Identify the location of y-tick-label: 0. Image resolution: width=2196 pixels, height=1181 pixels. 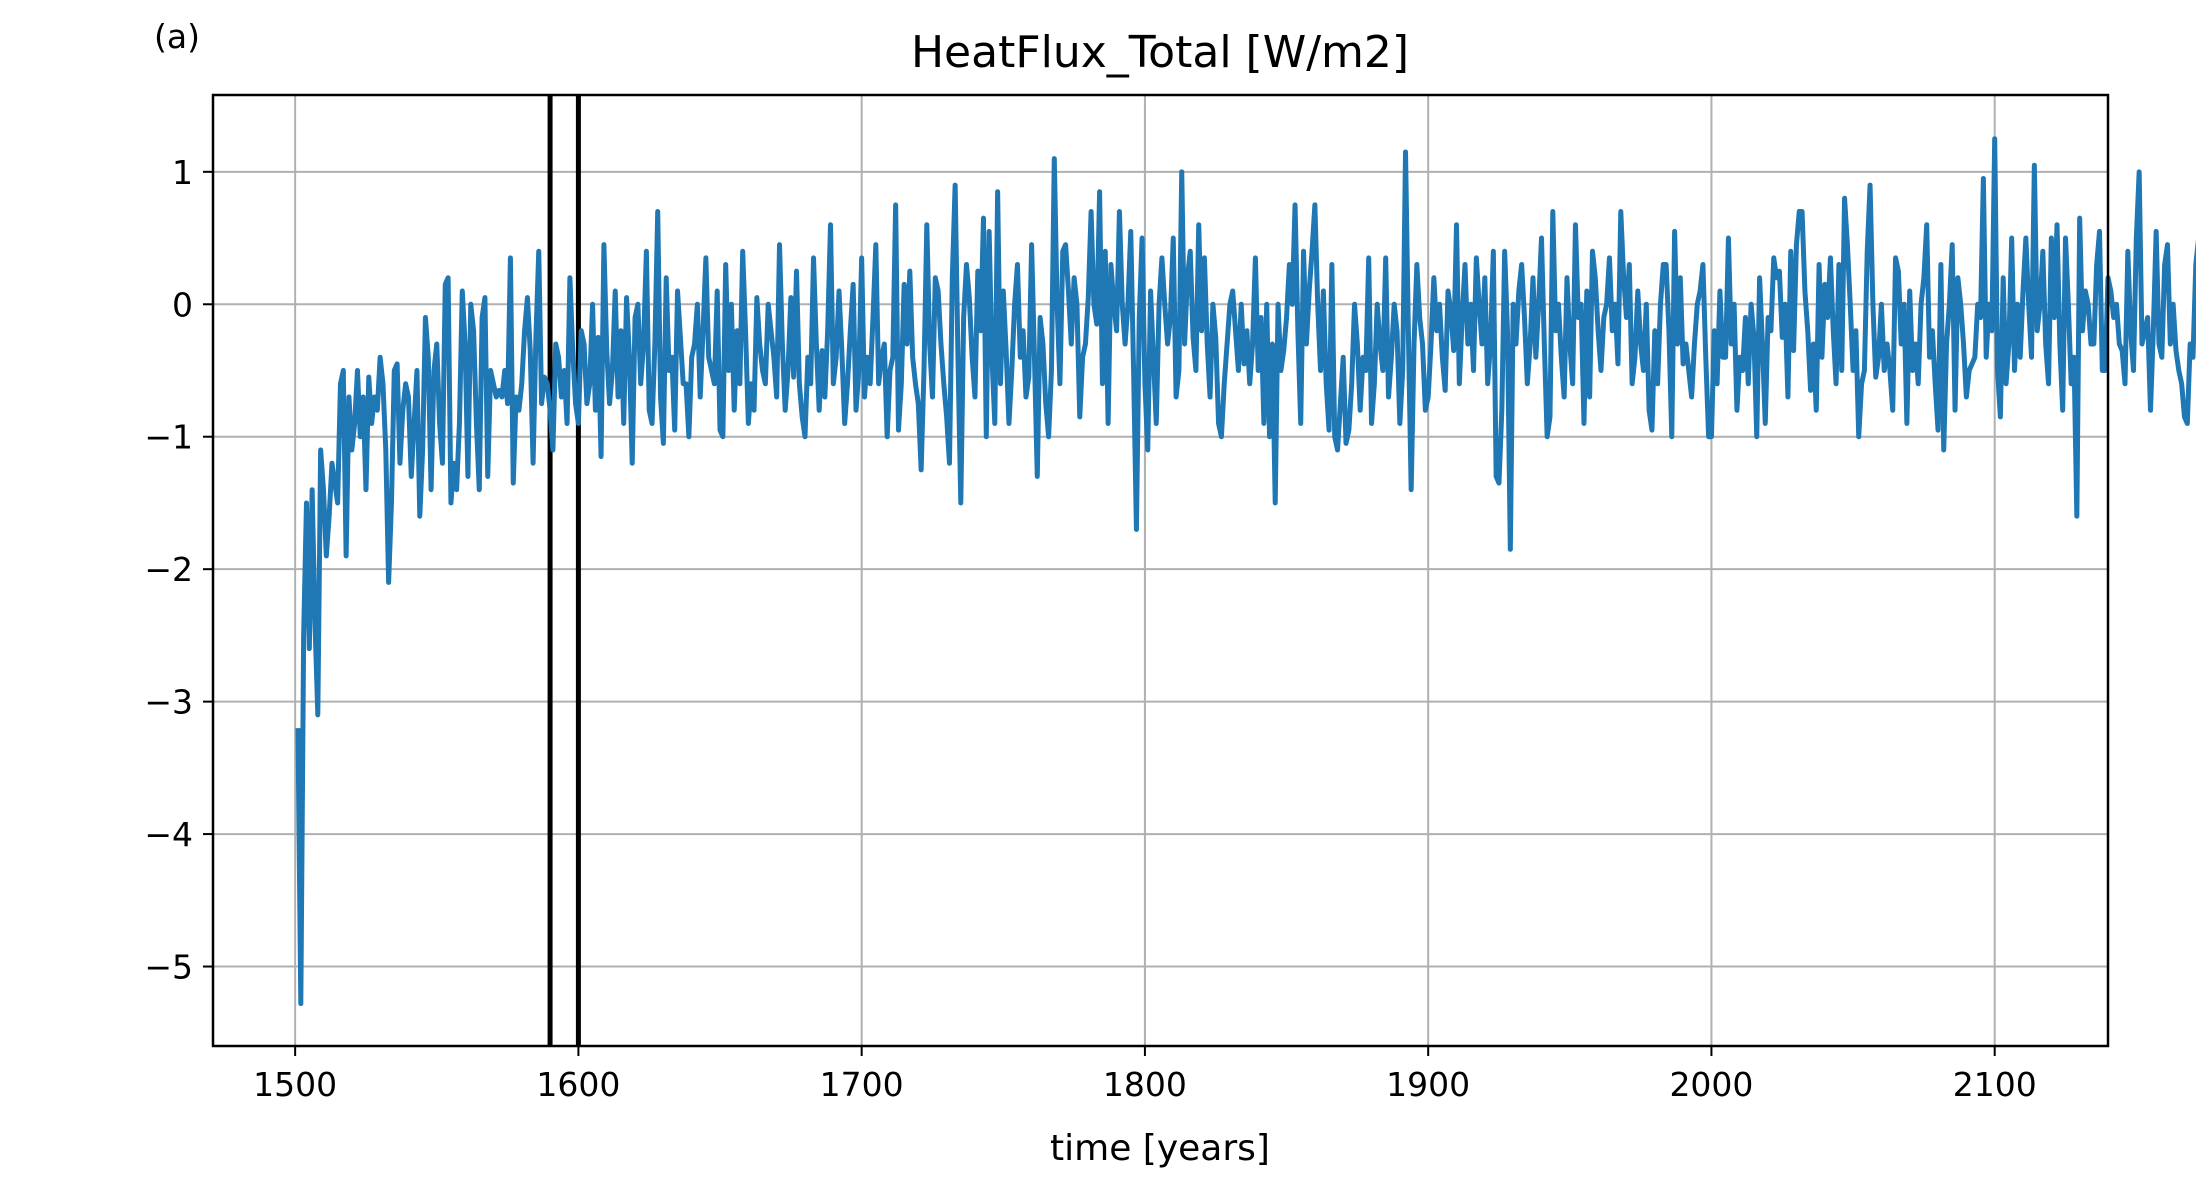
(182, 304).